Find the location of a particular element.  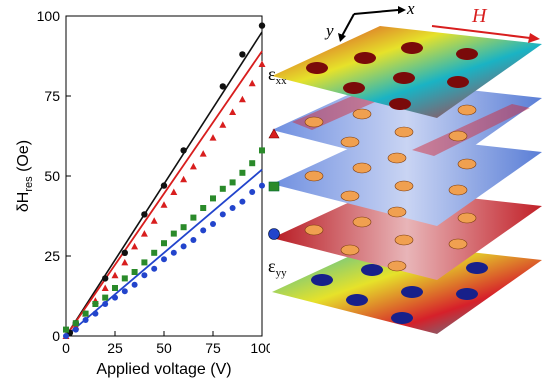

y-tick-label: 100 is located at coordinates (49, 16).